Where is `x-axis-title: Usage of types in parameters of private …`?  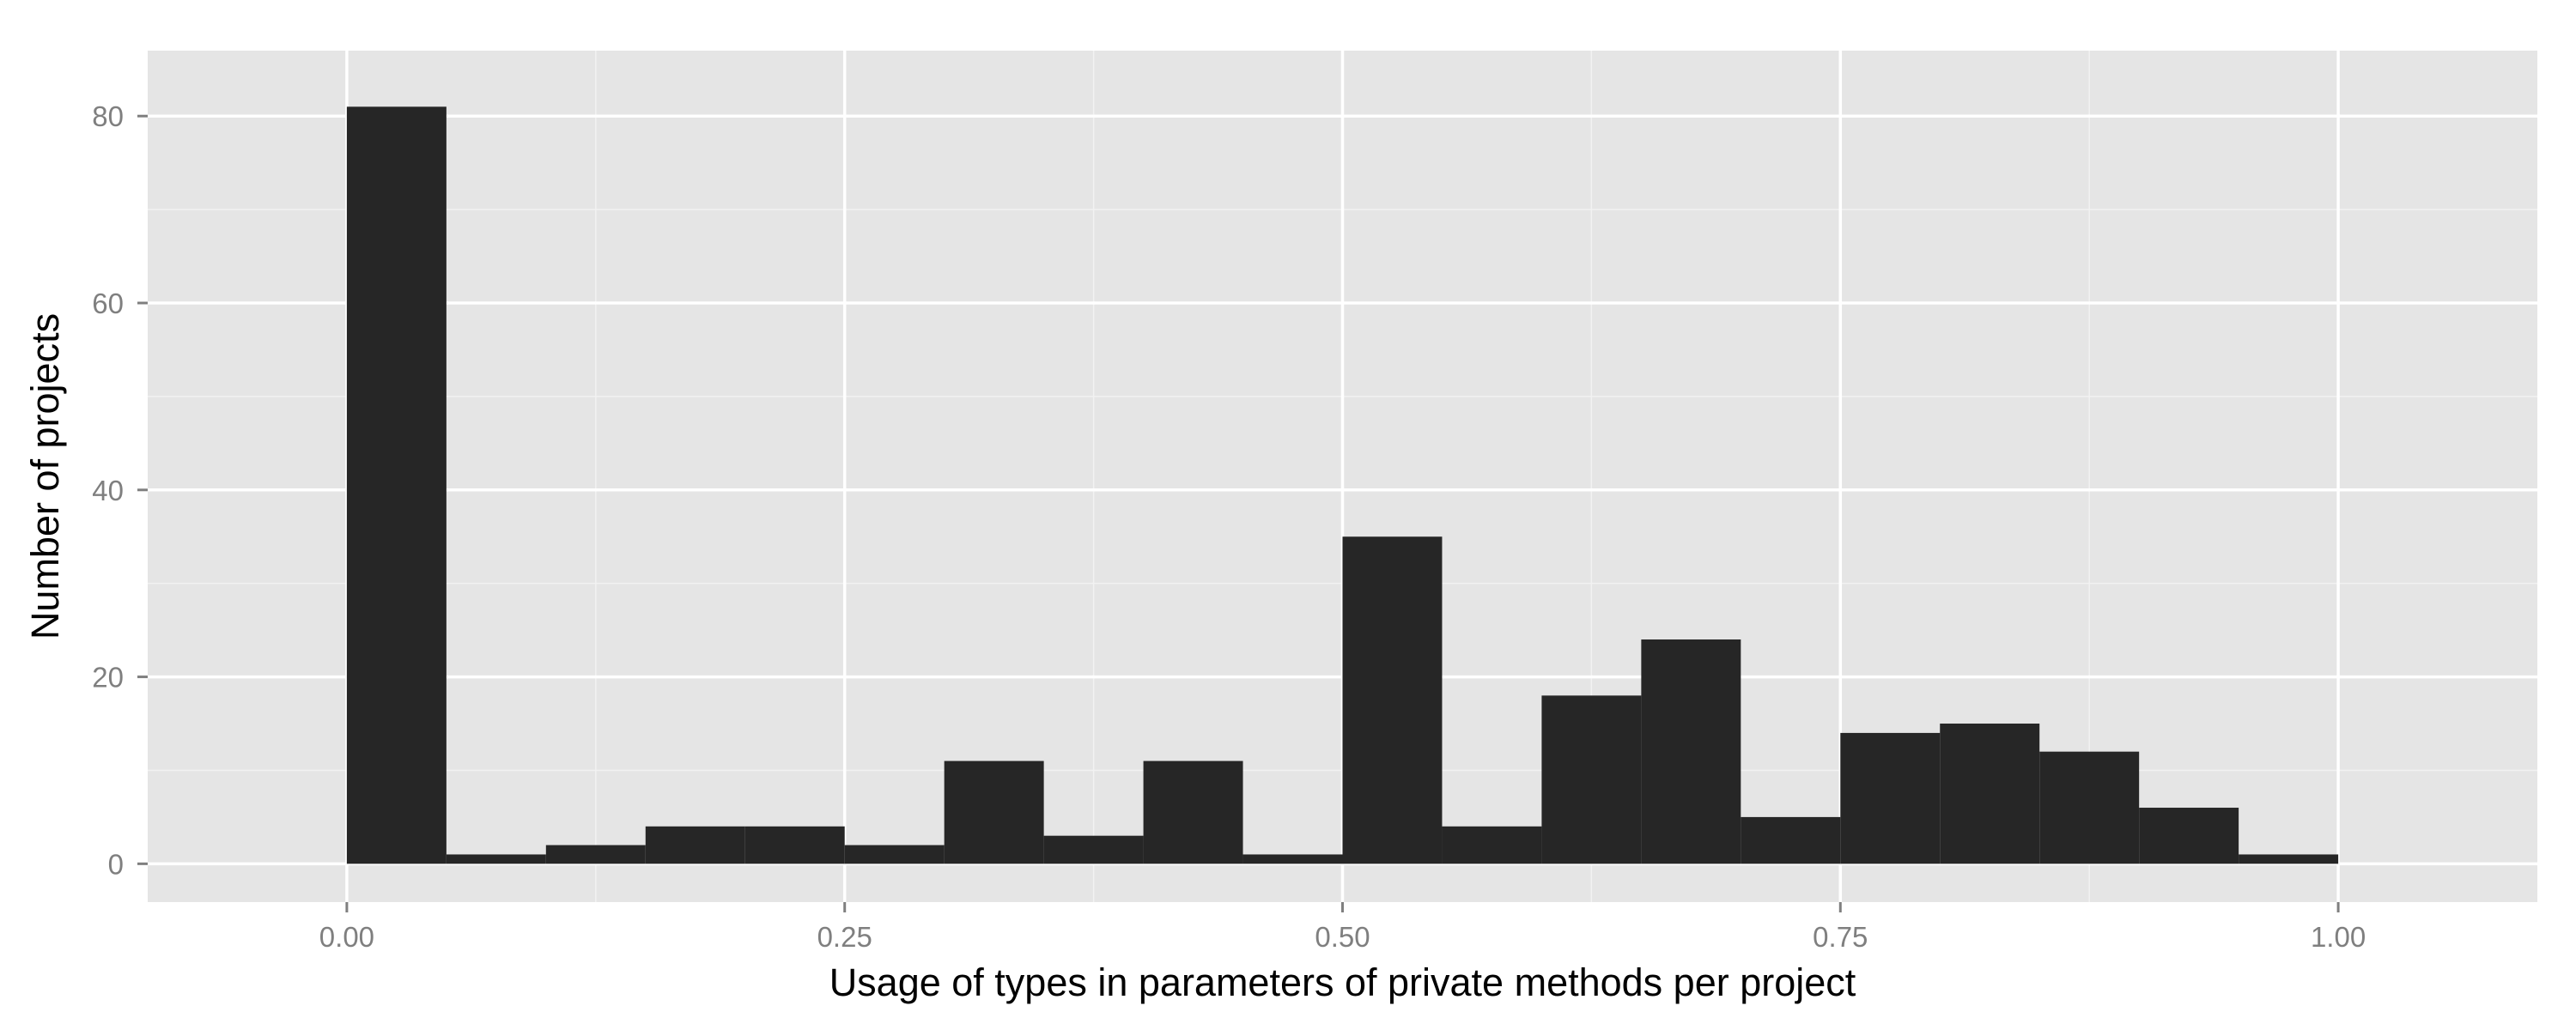 x-axis-title: Usage of types in parameters of private … is located at coordinates (1342, 982).